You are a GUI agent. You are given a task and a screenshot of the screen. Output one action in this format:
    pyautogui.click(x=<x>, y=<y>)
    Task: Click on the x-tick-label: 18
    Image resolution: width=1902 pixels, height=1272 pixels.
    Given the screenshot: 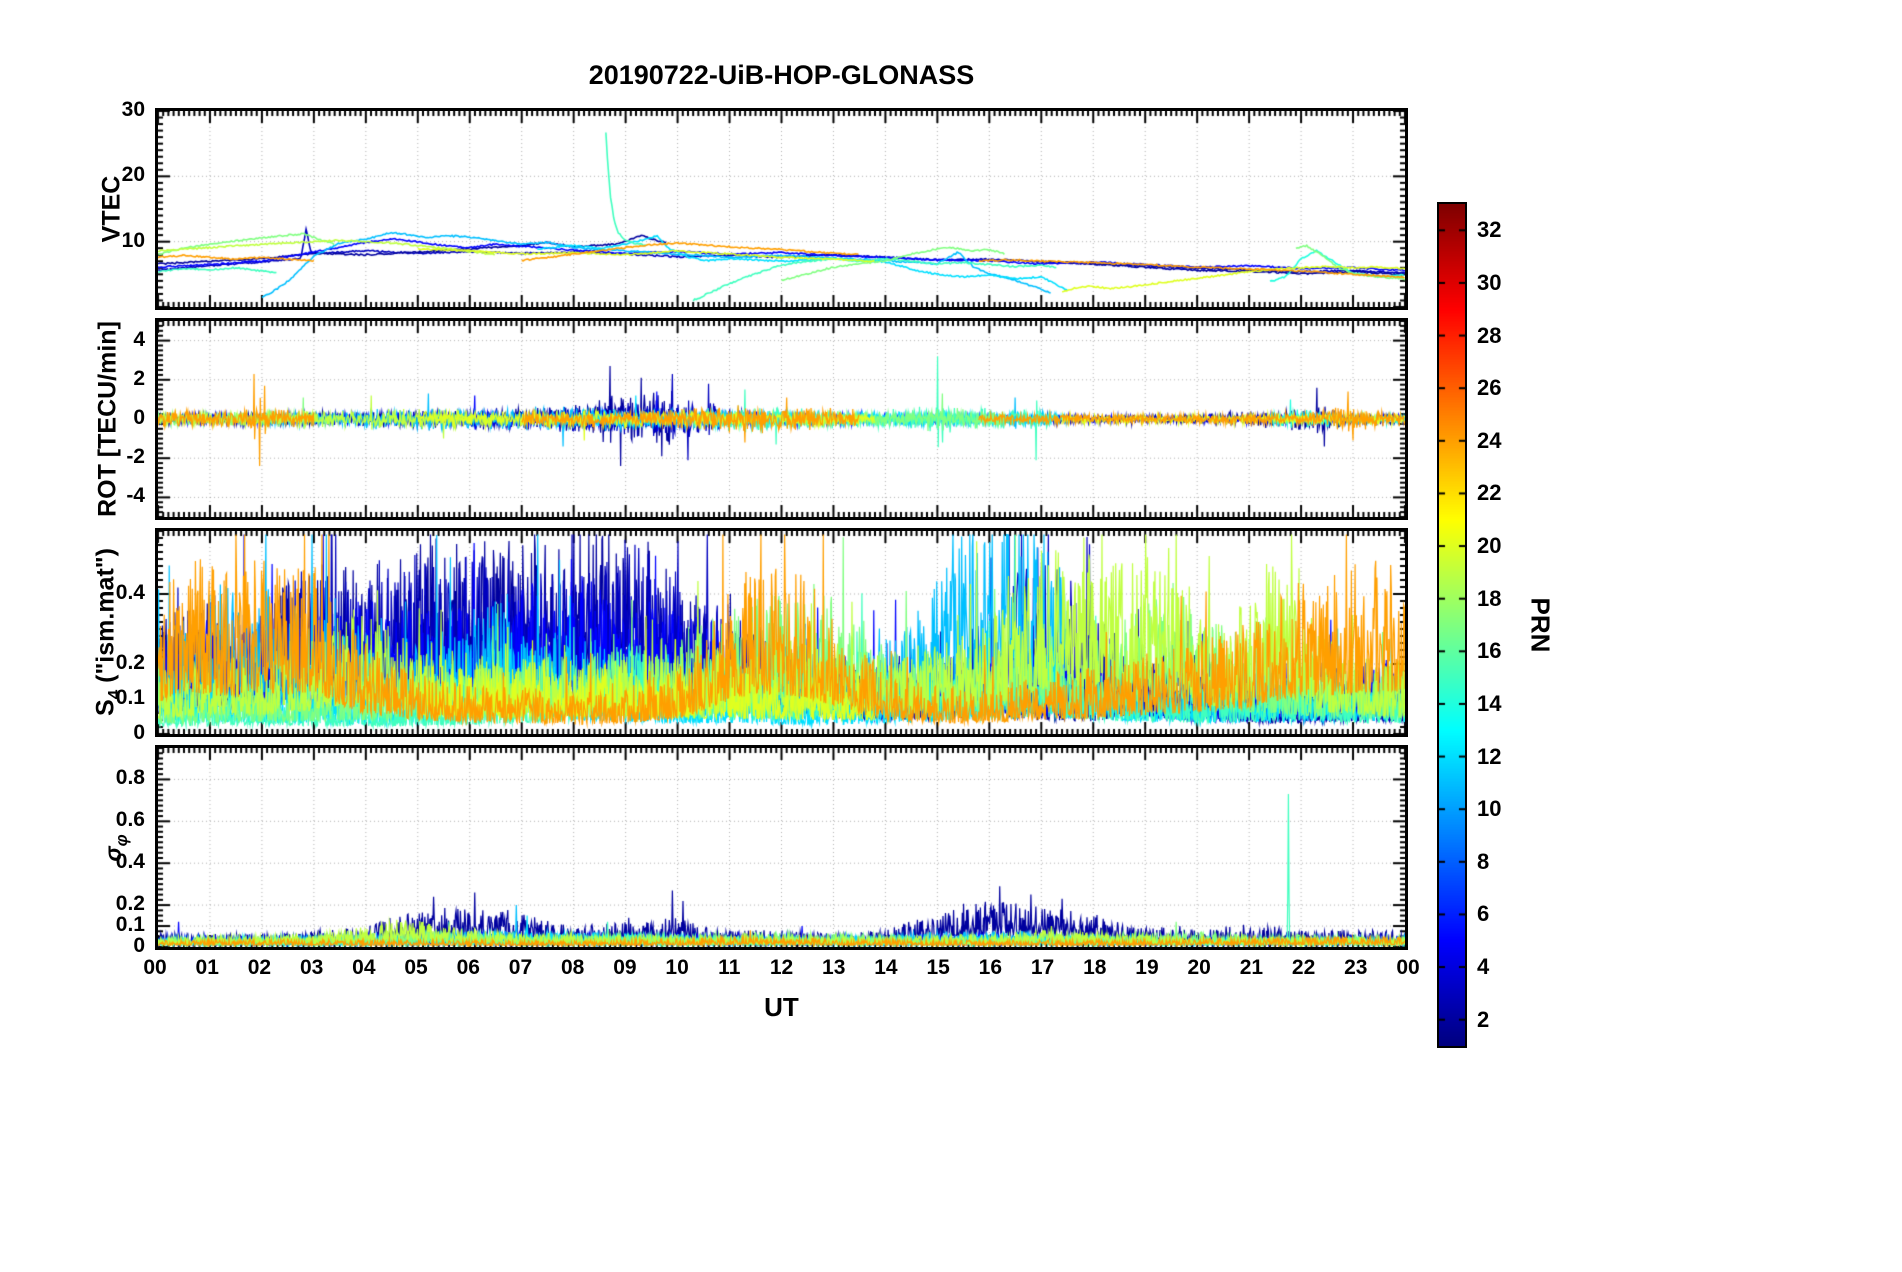 What is the action you would take?
    pyautogui.click(x=1095, y=967)
    